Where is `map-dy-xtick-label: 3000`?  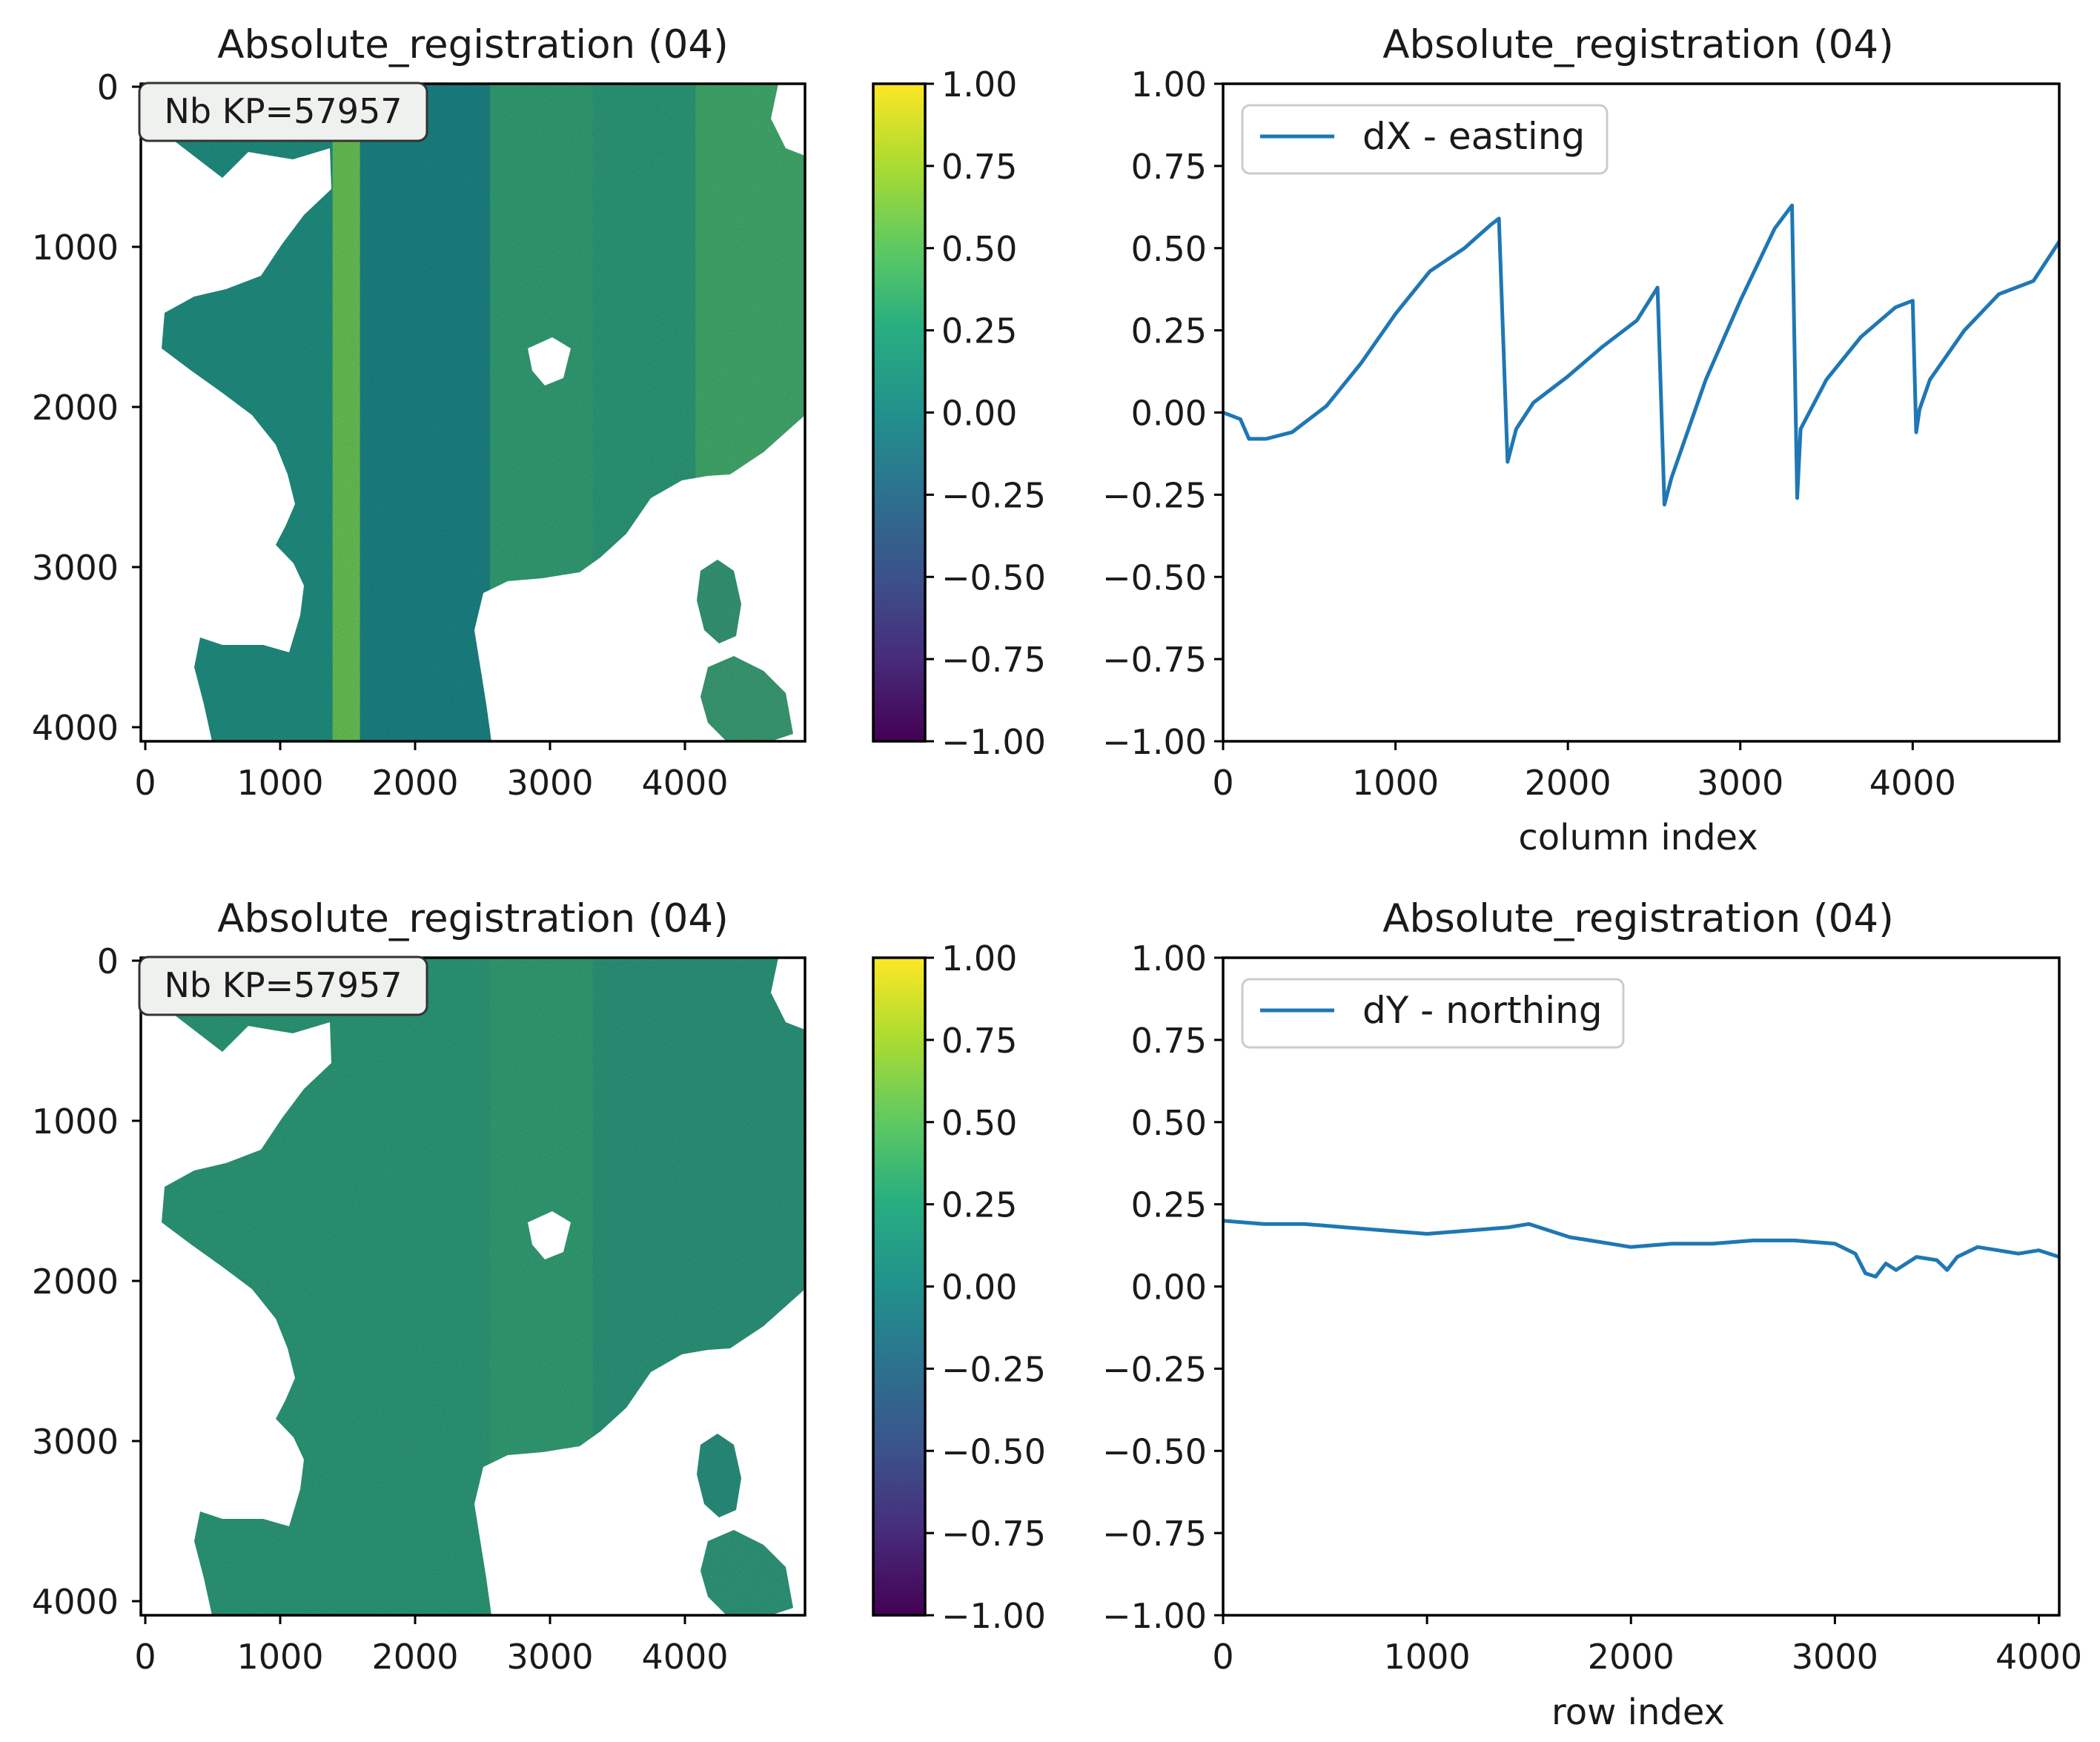
map-dy-xtick-label: 3000 is located at coordinates (549, 1657).